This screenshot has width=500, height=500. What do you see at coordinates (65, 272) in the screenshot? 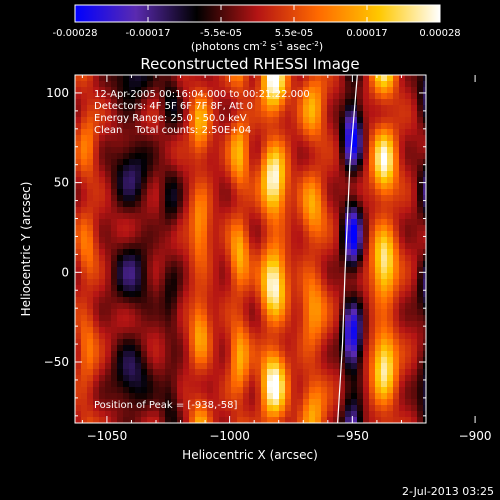
I see `y-tick-label: 0` at bounding box center [65, 272].